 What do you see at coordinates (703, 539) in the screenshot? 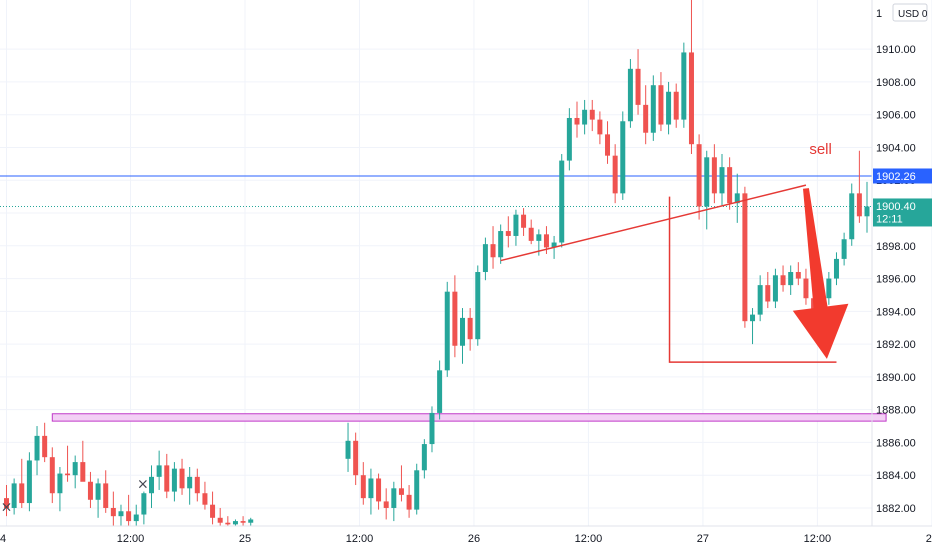
I see `time-tick-label: 27` at bounding box center [703, 539].